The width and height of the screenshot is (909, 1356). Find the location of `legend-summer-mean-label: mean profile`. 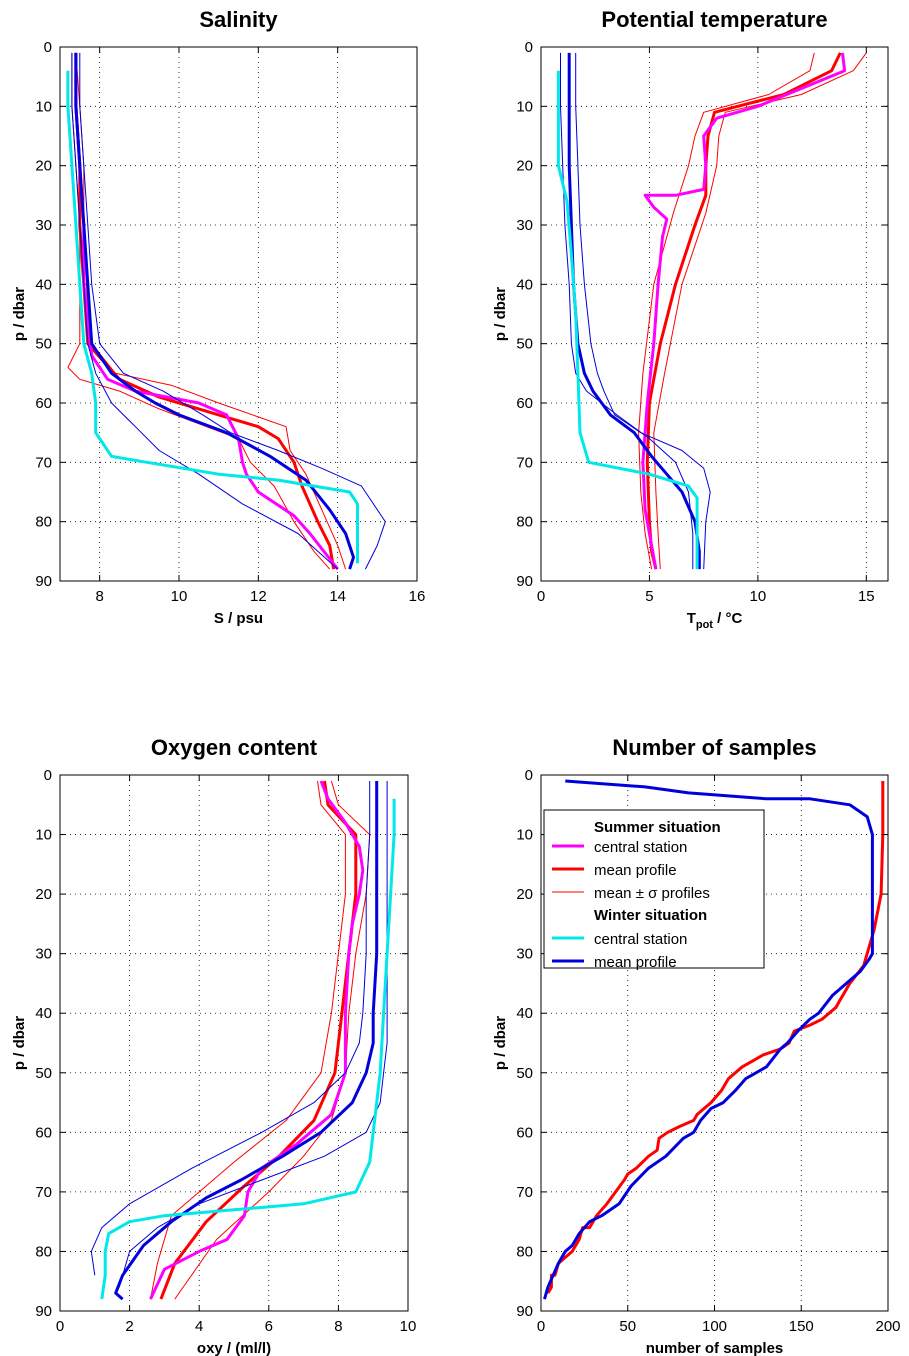

legend-summer-mean-label: mean profile is located at coordinates (635, 870).